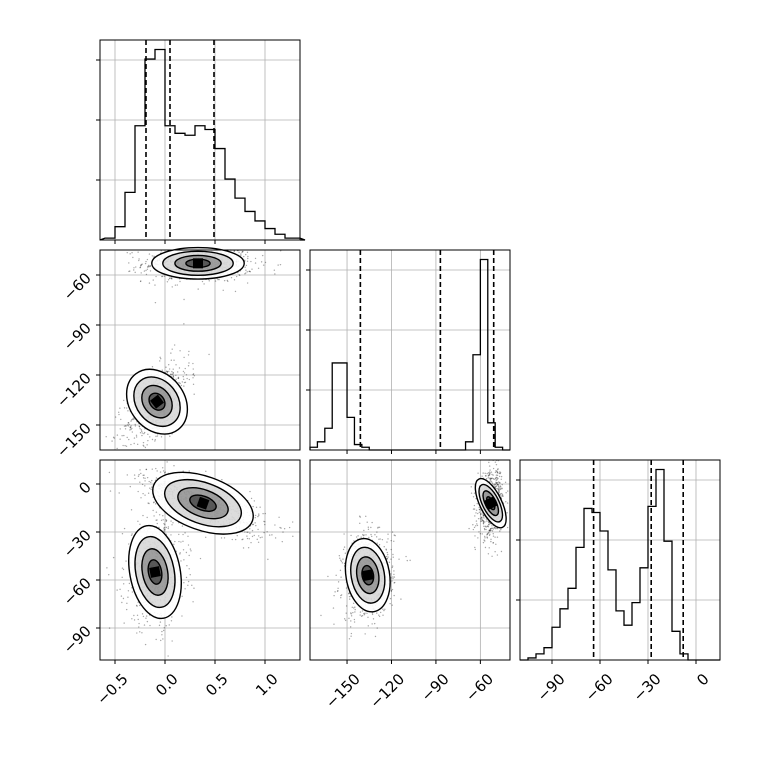 Image resolution: width=760 pixels, height=760 pixels. Describe the element at coordinates (167, 685) in the screenshot. I see `x-tick-label: 0.0` at that location.